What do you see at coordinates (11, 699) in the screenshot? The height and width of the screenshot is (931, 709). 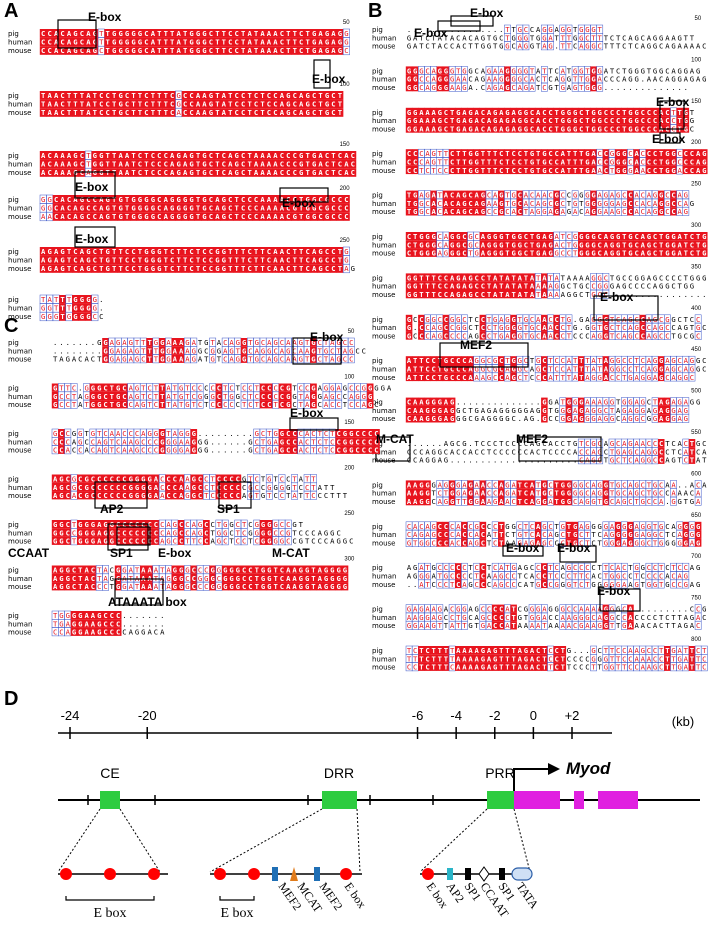 I see `panel-d-letter: D` at bounding box center [11, 699].